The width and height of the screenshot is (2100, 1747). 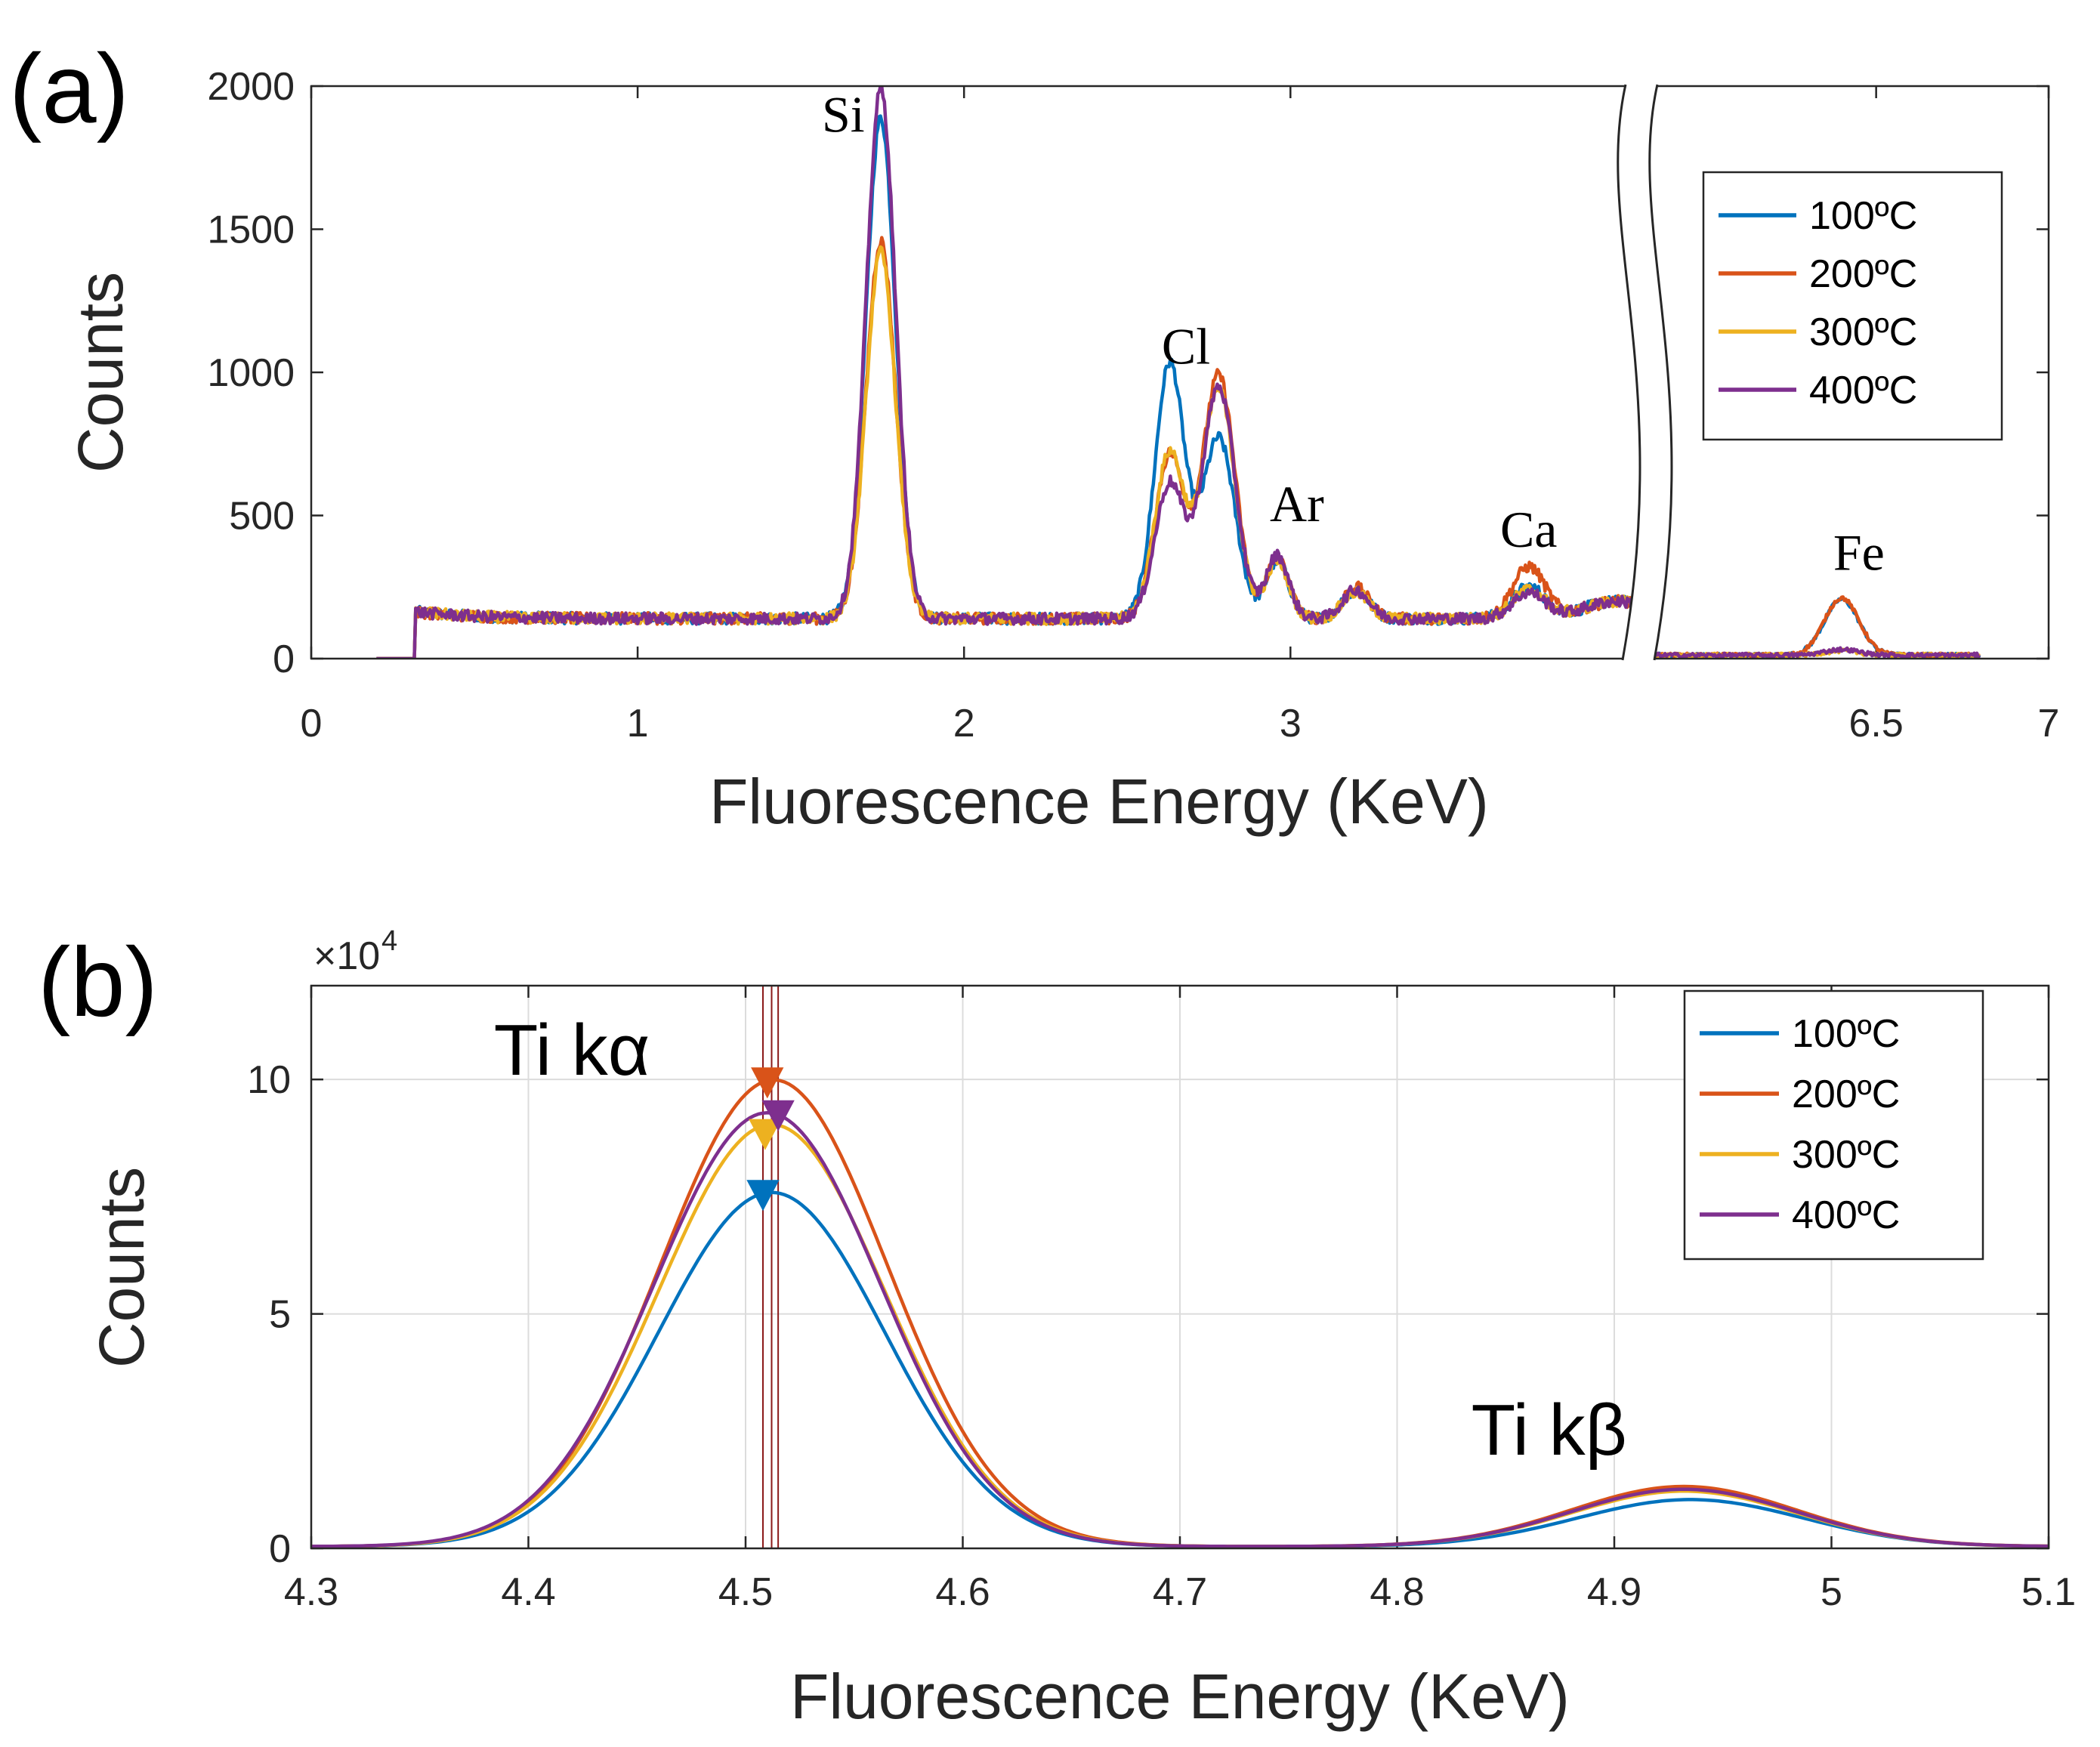 I want to click on series-line-300ºC, so click(x=1004, y=452).